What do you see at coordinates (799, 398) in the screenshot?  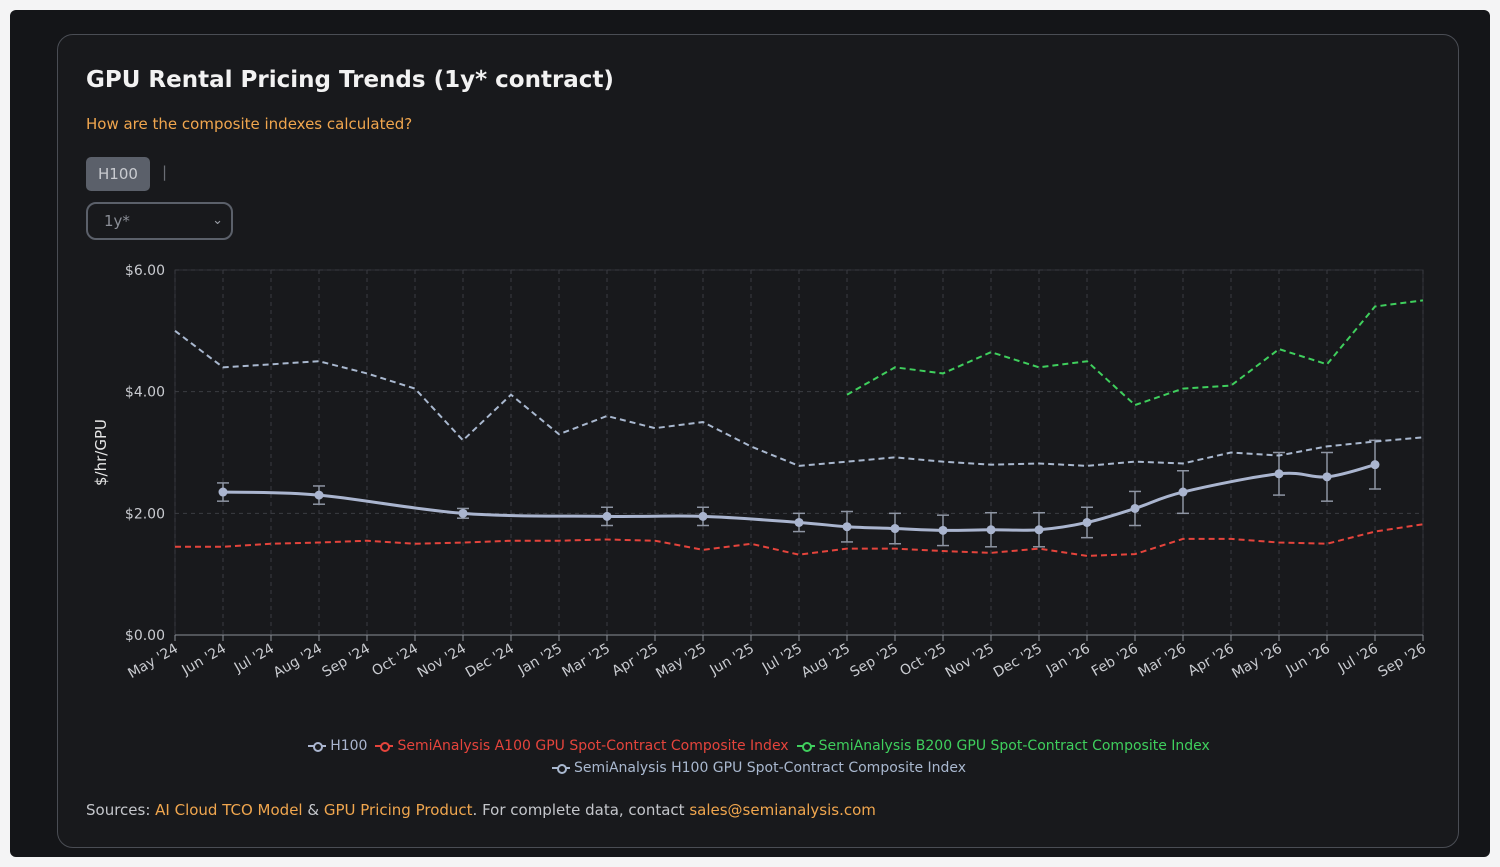 I see `series-line-h100_index` at bounding box center [799, 398].